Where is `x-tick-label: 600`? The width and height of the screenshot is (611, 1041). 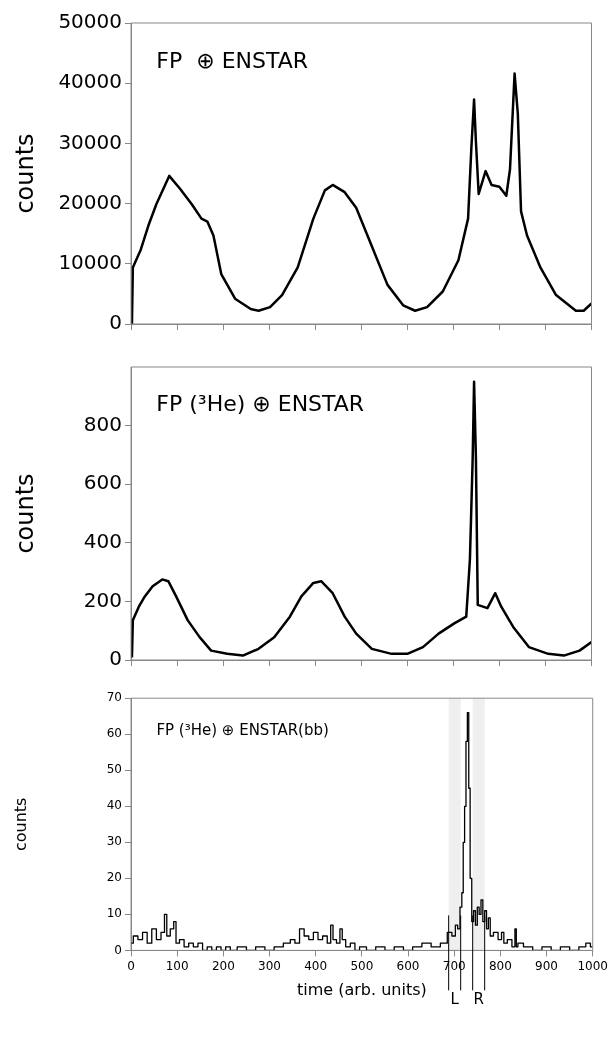 x-tick-label: 600 is located at coordinates (408, 965).